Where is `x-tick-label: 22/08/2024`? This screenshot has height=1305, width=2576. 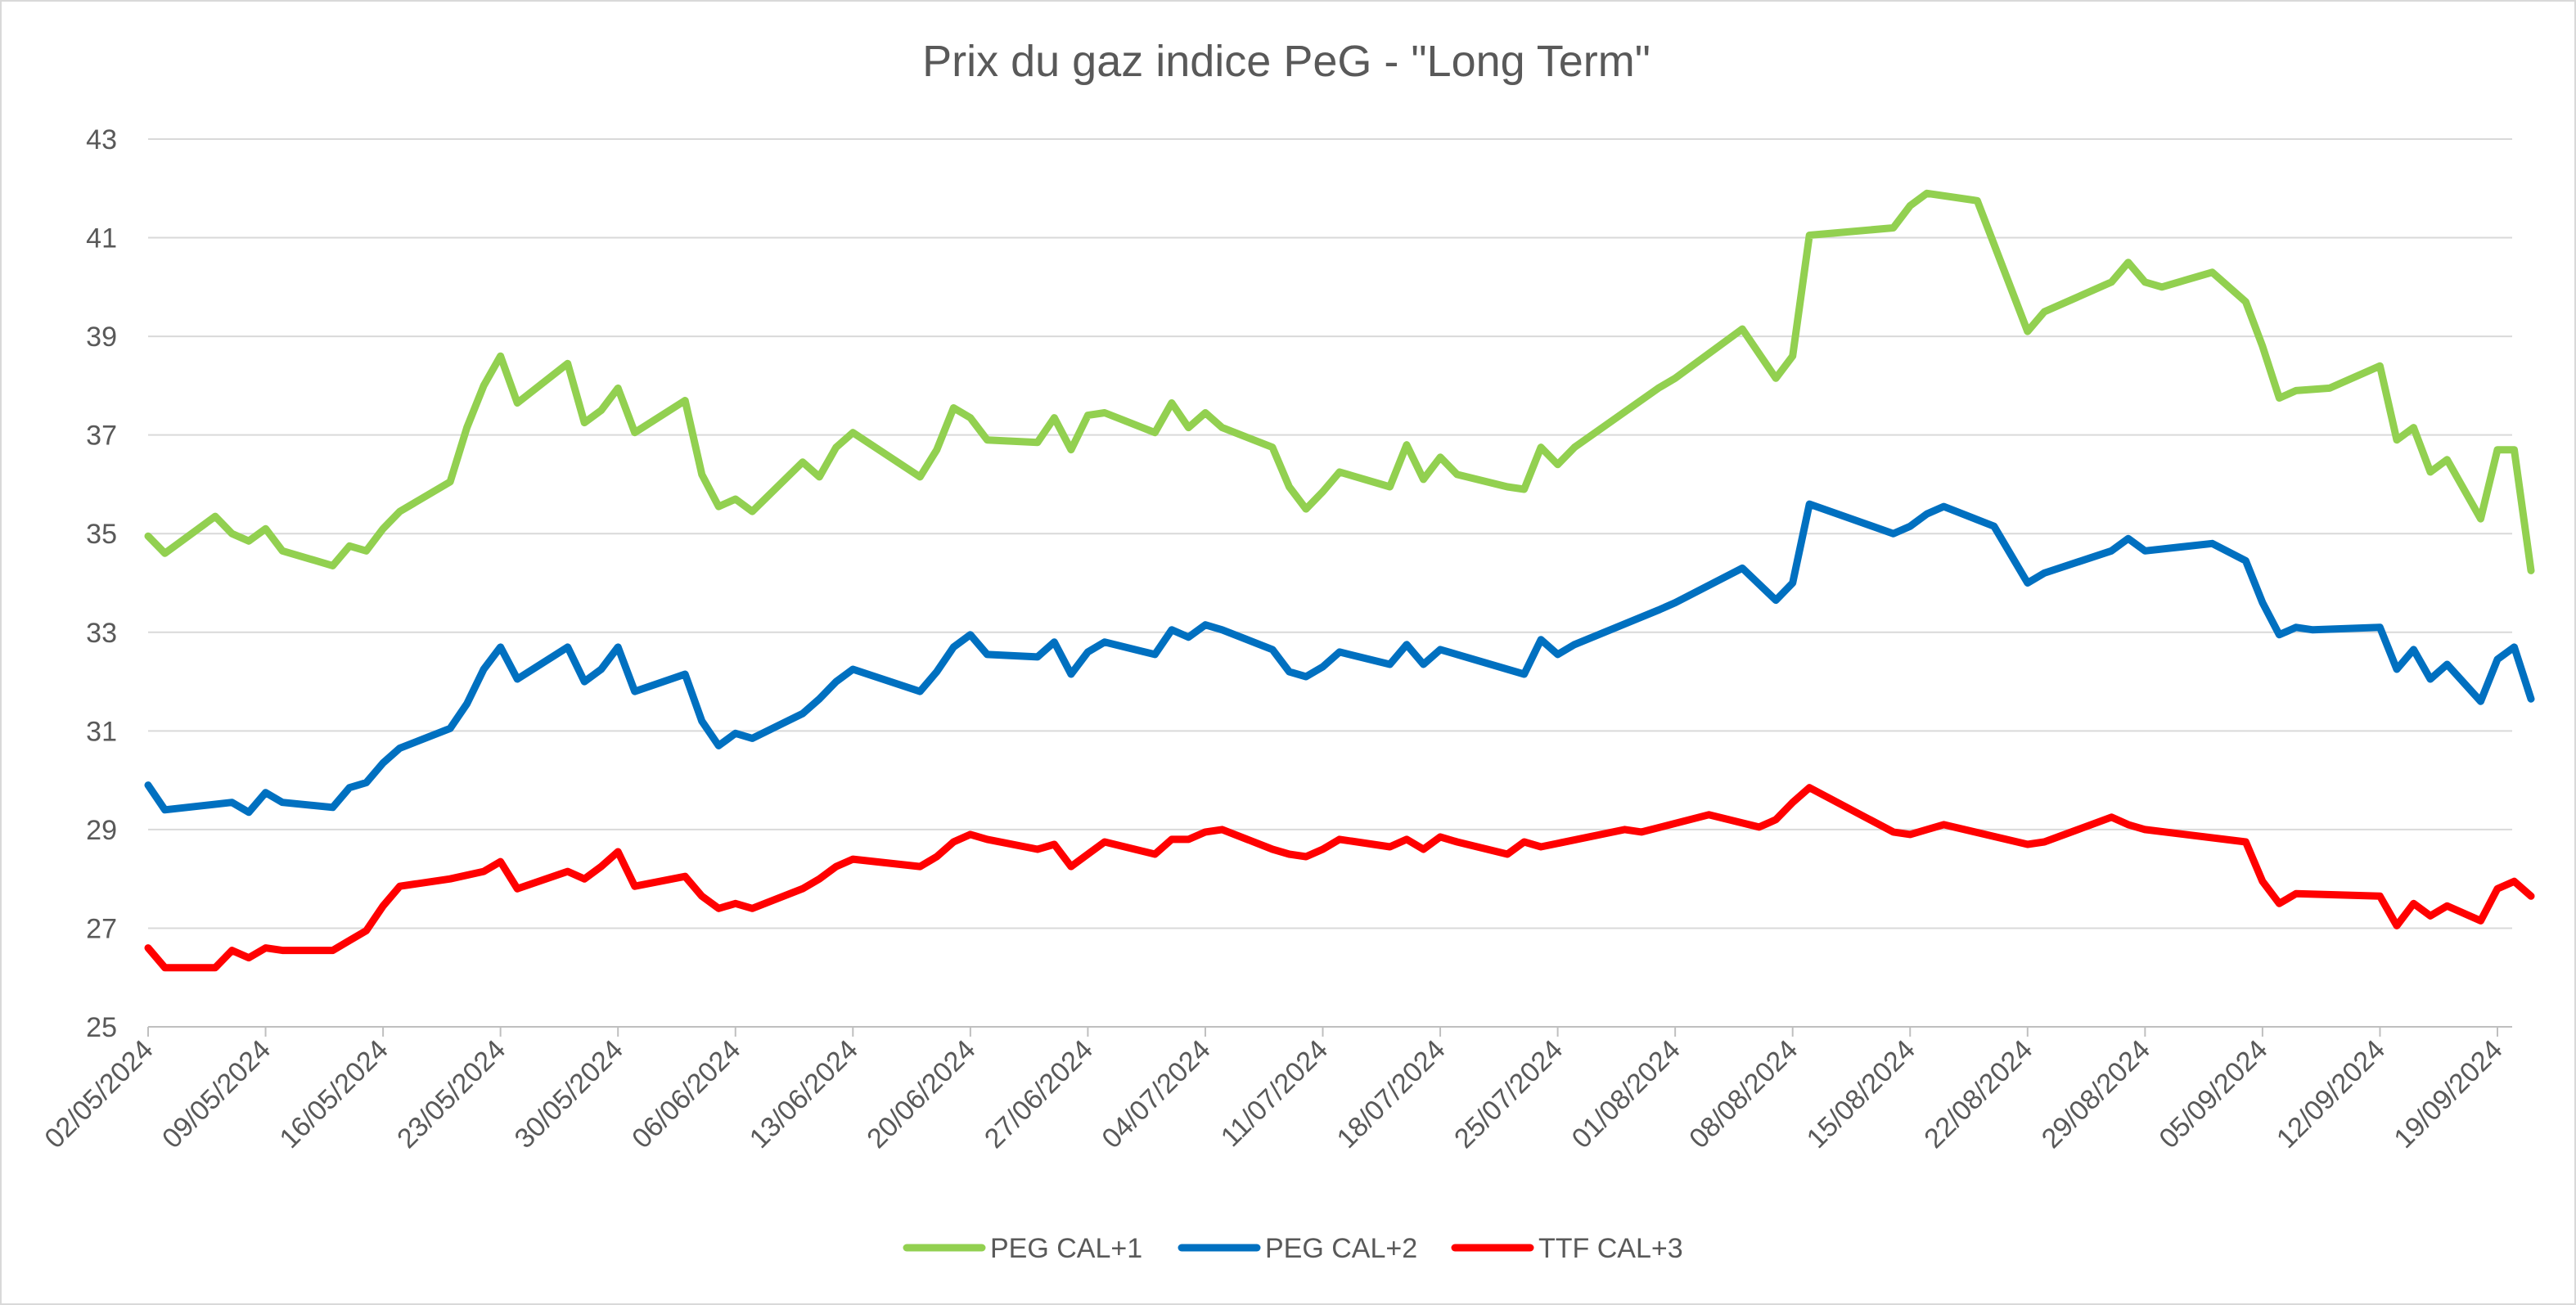
x-tick-label: 22/08/2024 is located at coordinates (1978, 1094).